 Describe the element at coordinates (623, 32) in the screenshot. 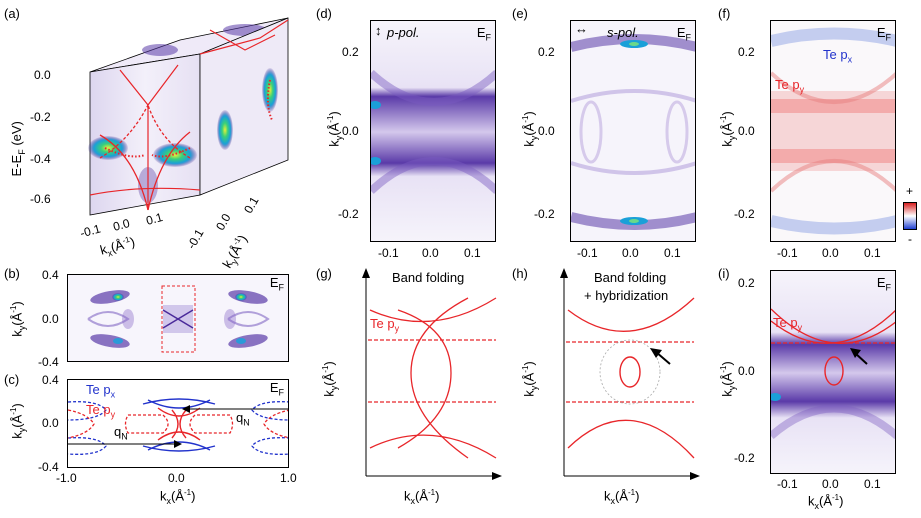

I see `panel-e-pol-label: s-pol.` at that location.